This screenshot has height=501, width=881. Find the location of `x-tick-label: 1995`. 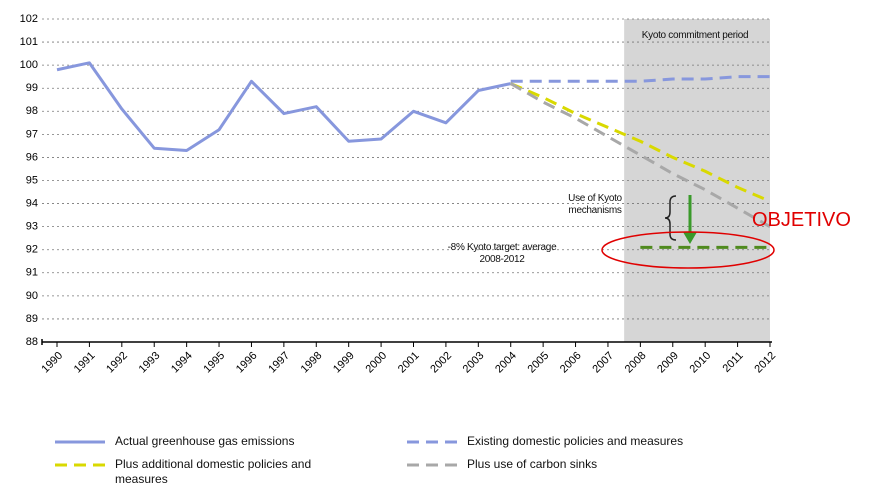

x-tick-label: 1995 is located at coordinates (214, 363).